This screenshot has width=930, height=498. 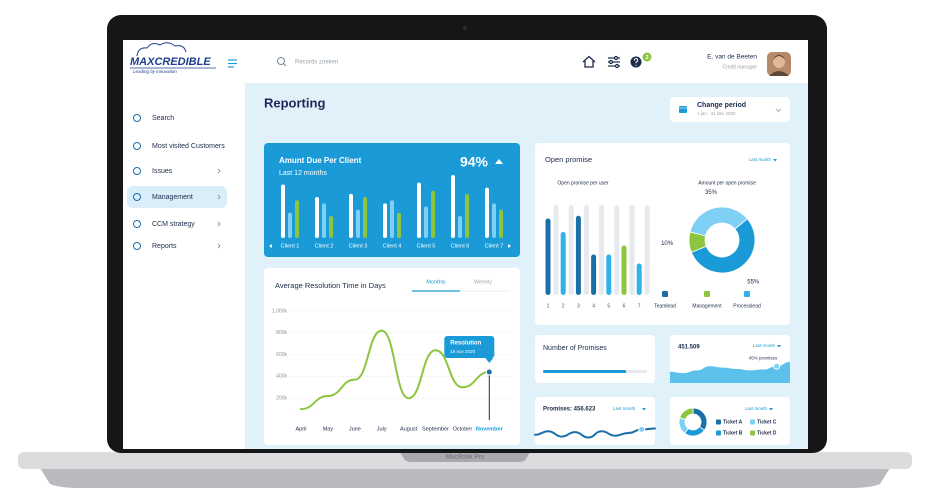 What do you see at coordinates (355, 429) in the screenshot?
I see `x-tick-label: June` at bounding box center [355, 429].